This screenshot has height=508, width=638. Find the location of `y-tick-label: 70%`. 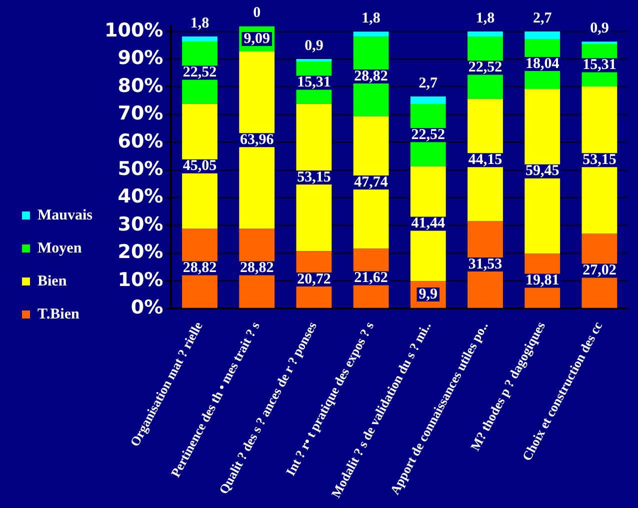

y-tick-label: 70% is located at coordinates (141, 113).